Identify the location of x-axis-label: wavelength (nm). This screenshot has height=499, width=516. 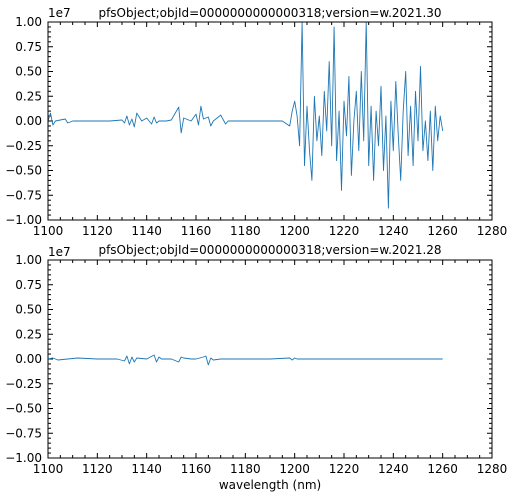
(270, 485).